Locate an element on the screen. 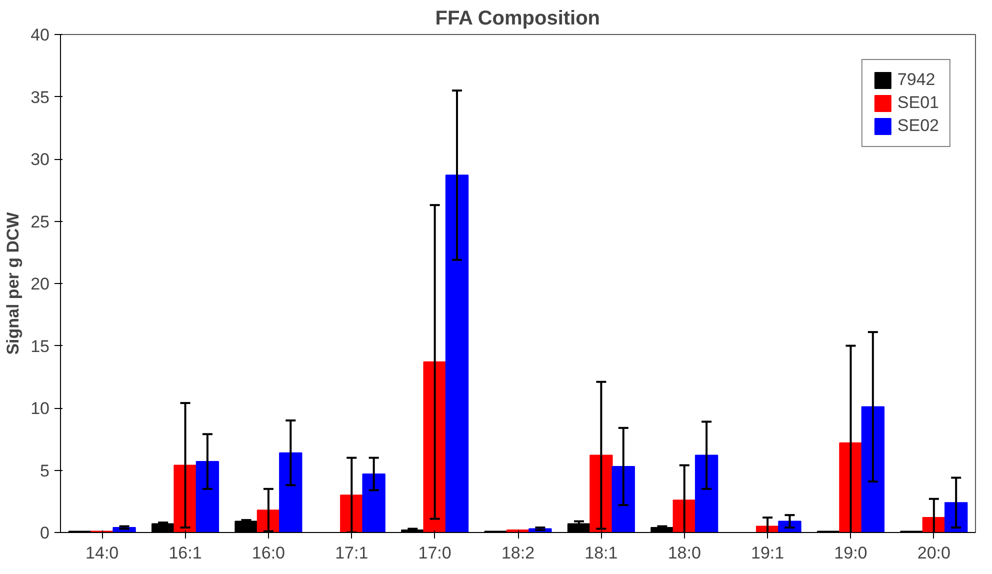 The width and height of the screenshot is (992, 574). y-tick-label: 30 is located at coordinates (40, 159).